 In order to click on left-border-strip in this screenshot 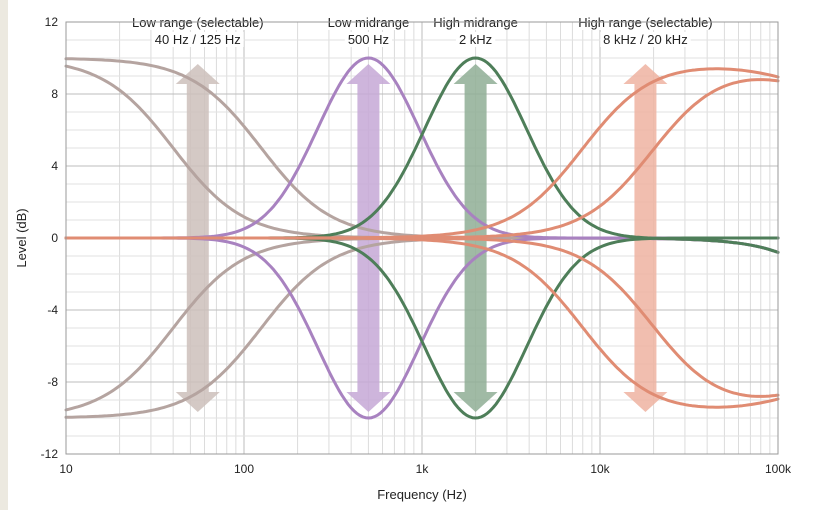, I will do `click(4, 255)`.